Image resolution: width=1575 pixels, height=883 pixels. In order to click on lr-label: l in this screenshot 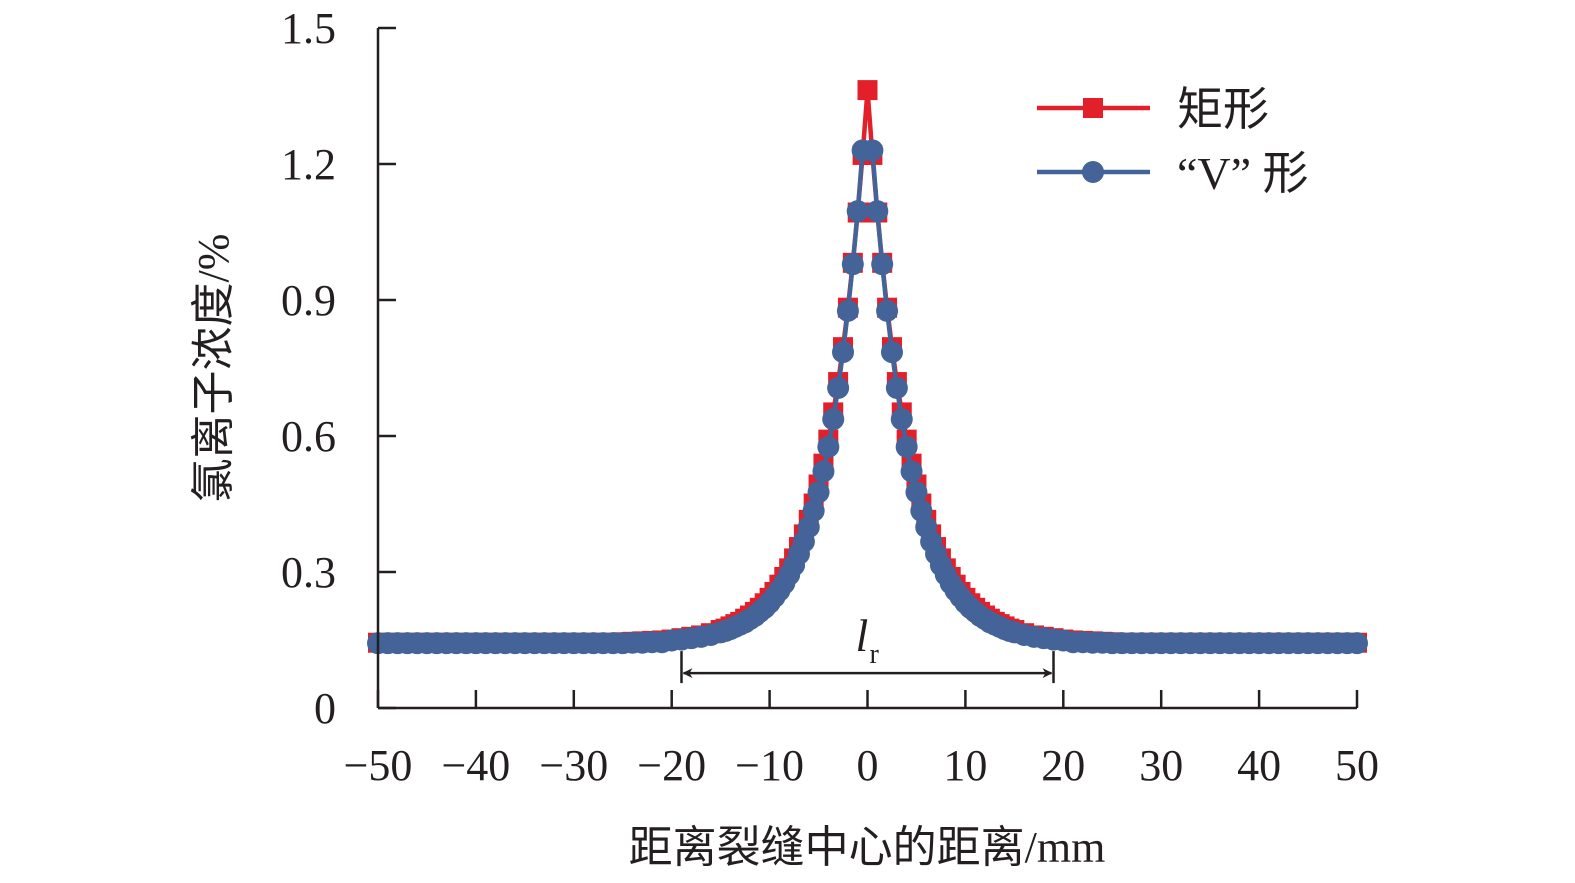, I will do `click(862, 635)`.